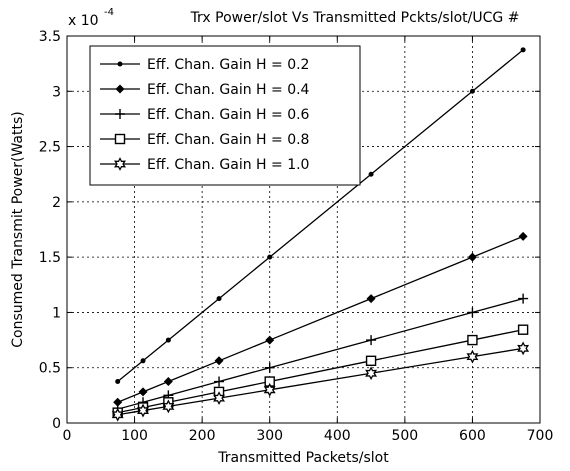  What do you see at coordinates (337, 436) in the screenshot?
I see `x-tick-label: 400` at bounding box center [337, 436].